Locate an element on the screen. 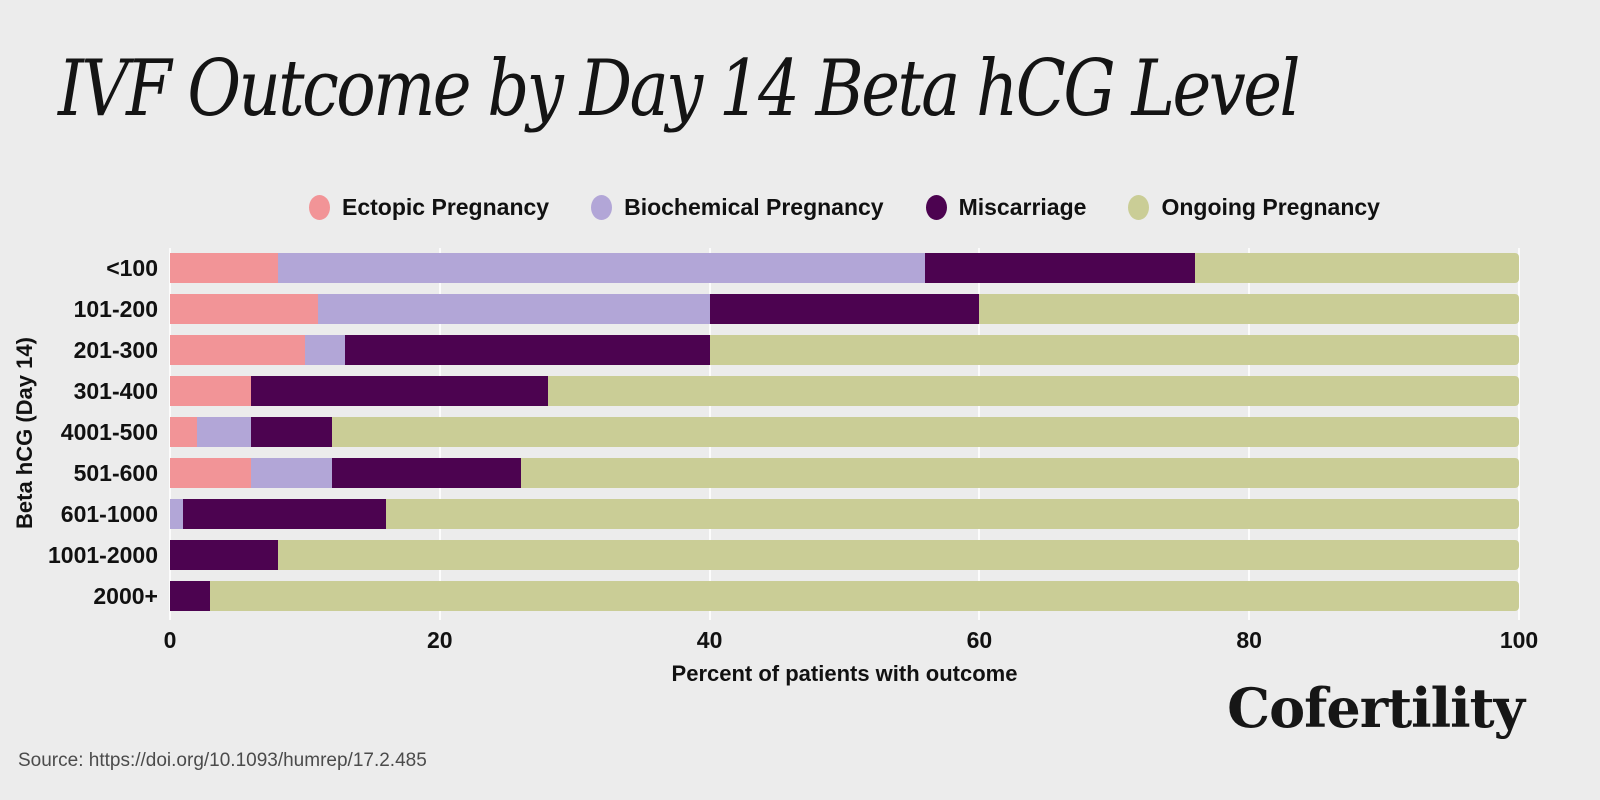 This screenshot has height=800, width=1600. legend-label: Ongoing Pregnancy is located at coordinates (1270, 207).